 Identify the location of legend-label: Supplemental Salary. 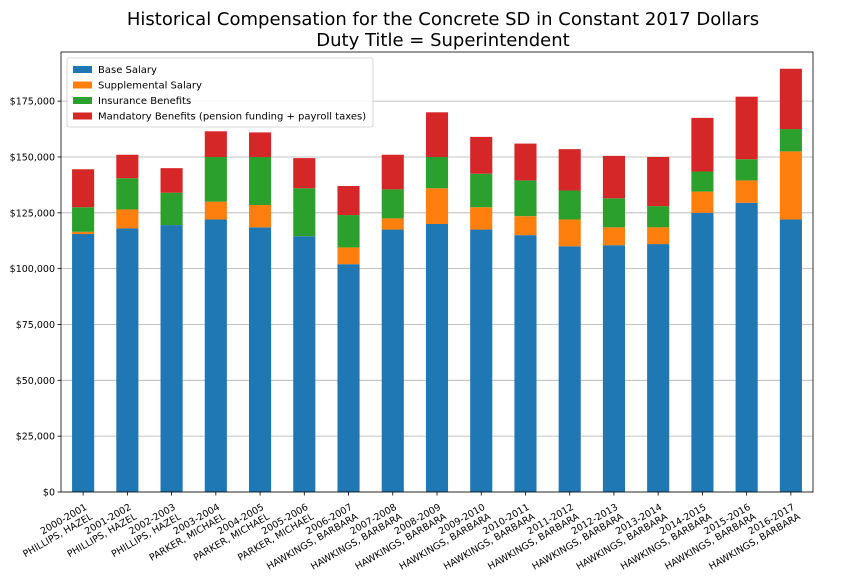
(150, 86).